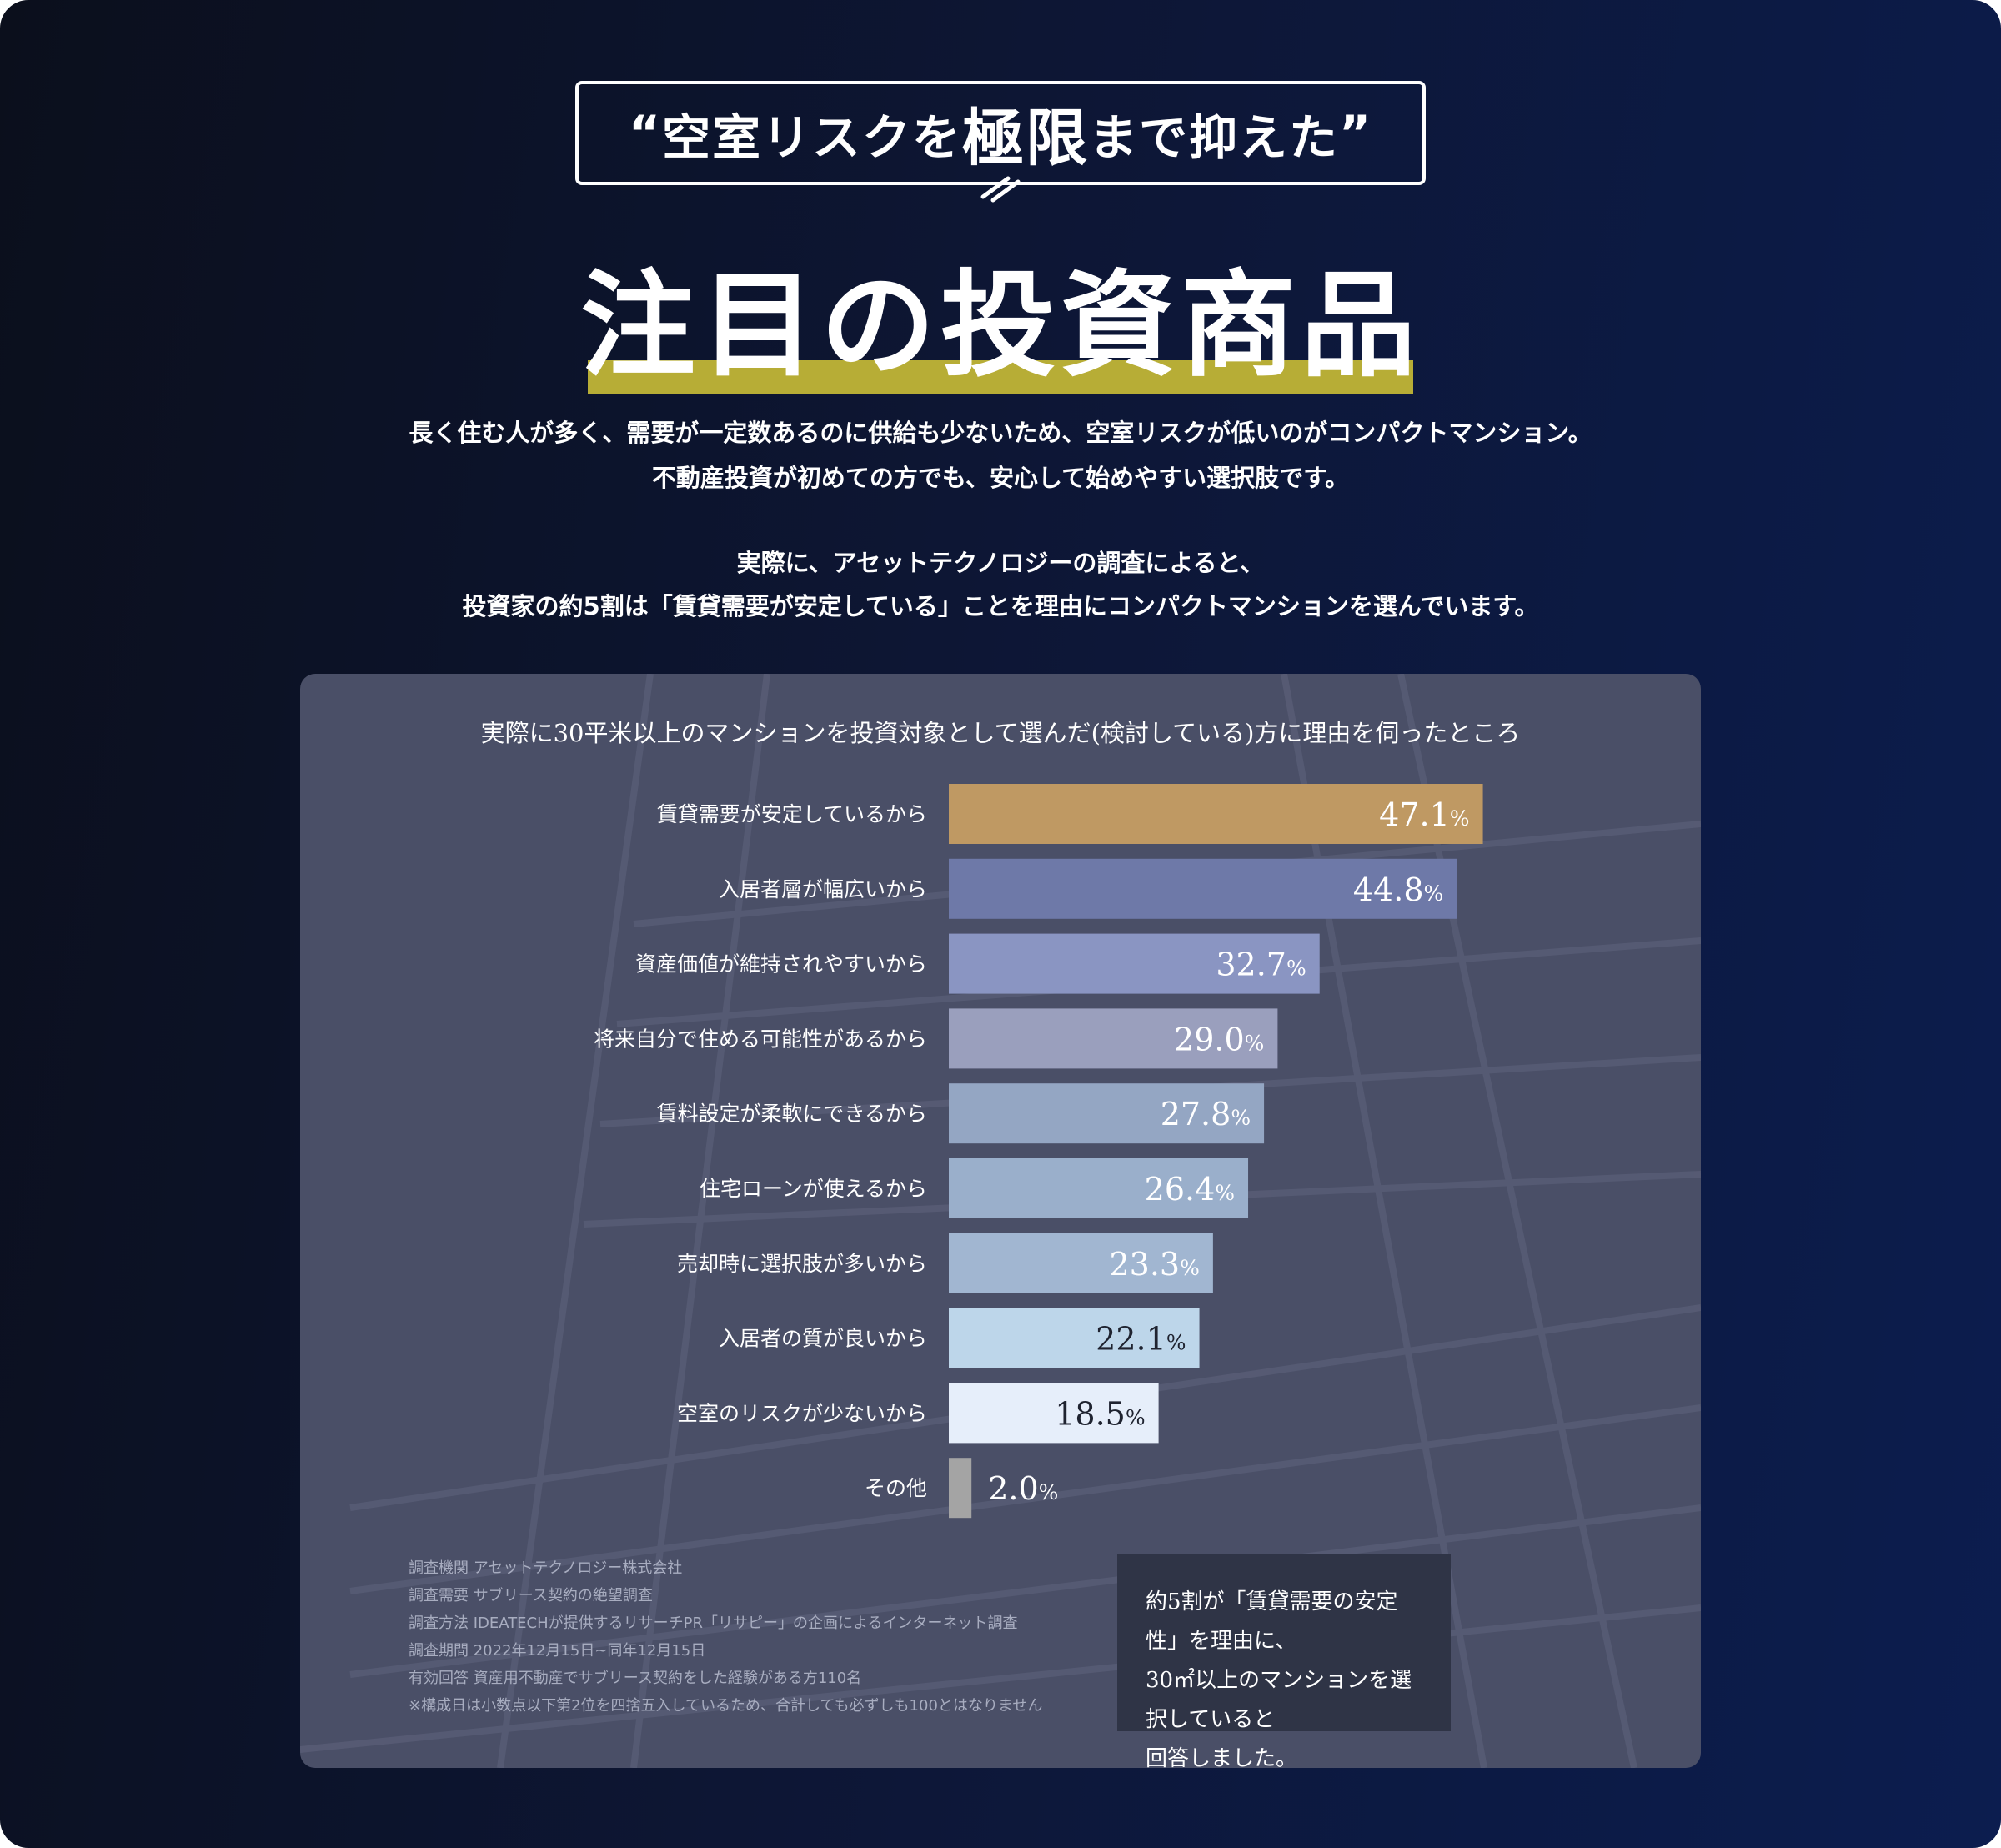 Image resolution: width=2001 pixels, height=1848 pixels. Describe the element at coordinates (1206, 1114) in the screenshot. I see `value-label: 27.8%` at that location.